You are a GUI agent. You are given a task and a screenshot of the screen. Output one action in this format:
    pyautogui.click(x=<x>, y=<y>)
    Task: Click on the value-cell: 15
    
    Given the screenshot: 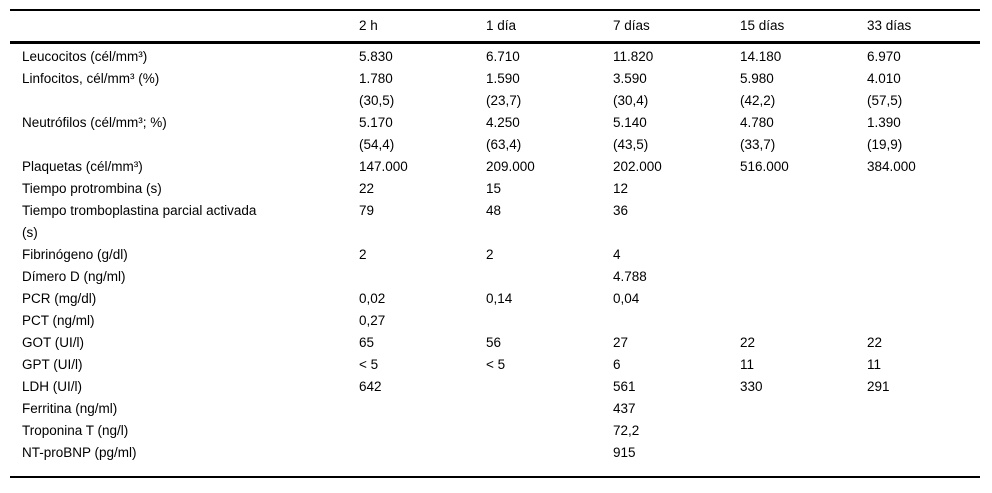 What is the action you would take?
    pyautogui.click(x=494, y=188)
    